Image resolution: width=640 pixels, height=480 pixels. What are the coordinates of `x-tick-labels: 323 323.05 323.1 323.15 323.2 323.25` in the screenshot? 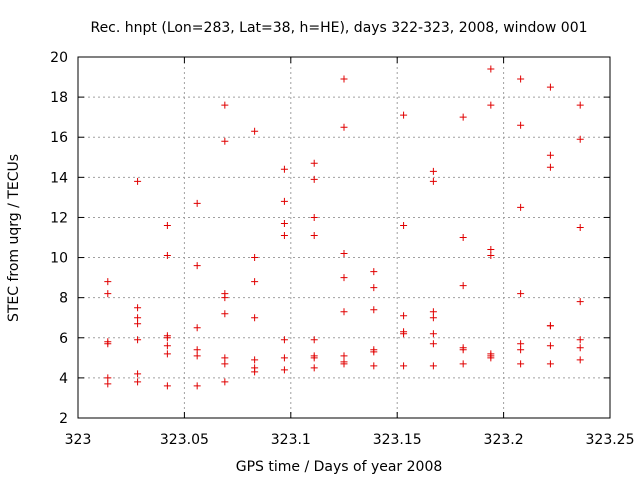 It's located at (350, 440).